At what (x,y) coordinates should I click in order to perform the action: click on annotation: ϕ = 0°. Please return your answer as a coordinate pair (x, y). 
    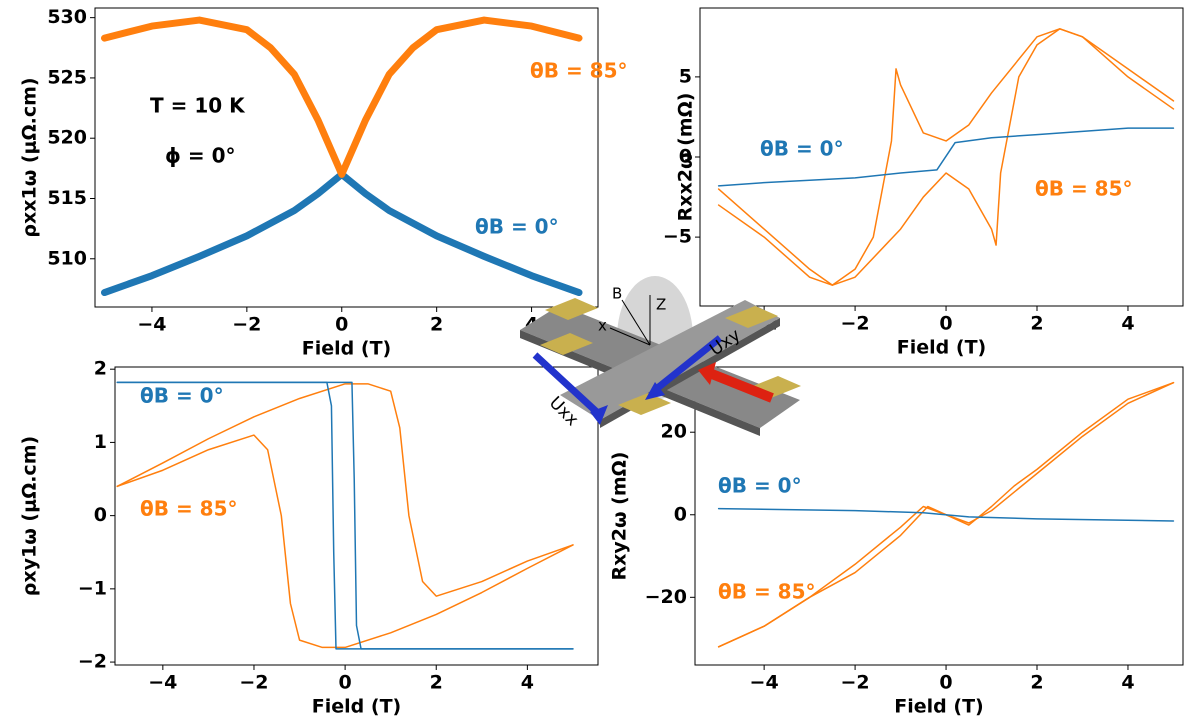
    Looking at the image, I should click on (200, 156).